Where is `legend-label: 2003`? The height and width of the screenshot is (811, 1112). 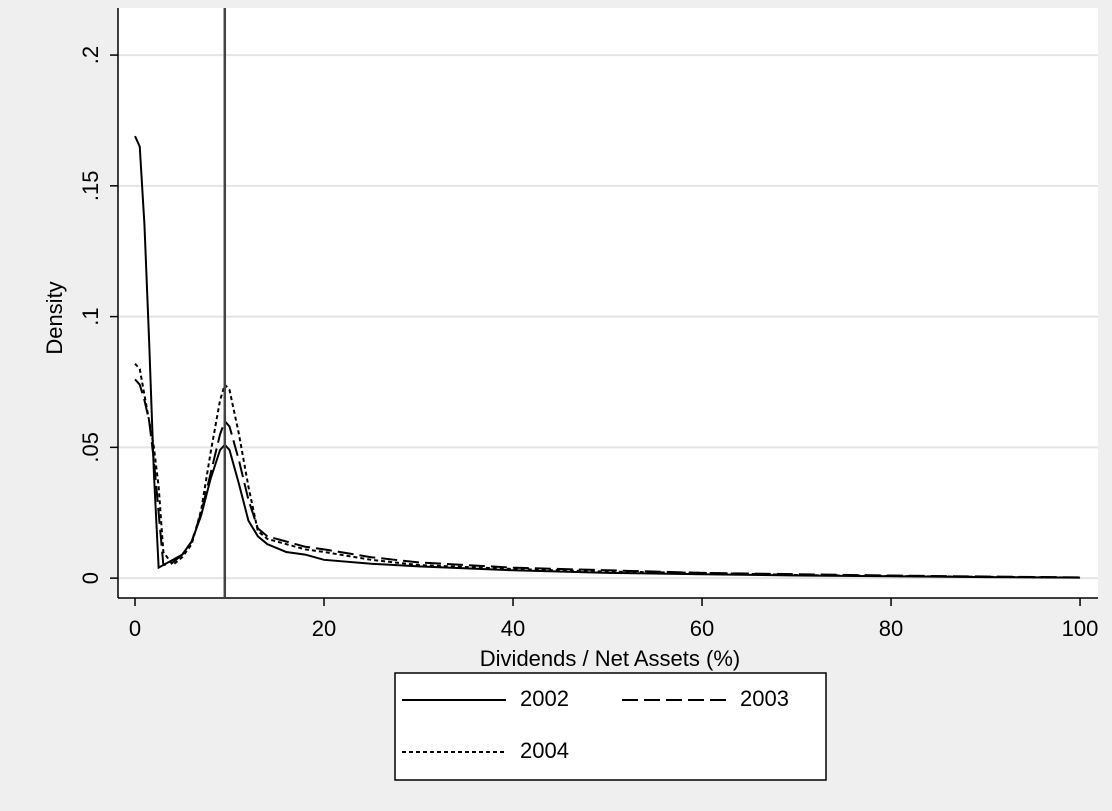 legend-label: 2003 is located at coordinates (764, 698).